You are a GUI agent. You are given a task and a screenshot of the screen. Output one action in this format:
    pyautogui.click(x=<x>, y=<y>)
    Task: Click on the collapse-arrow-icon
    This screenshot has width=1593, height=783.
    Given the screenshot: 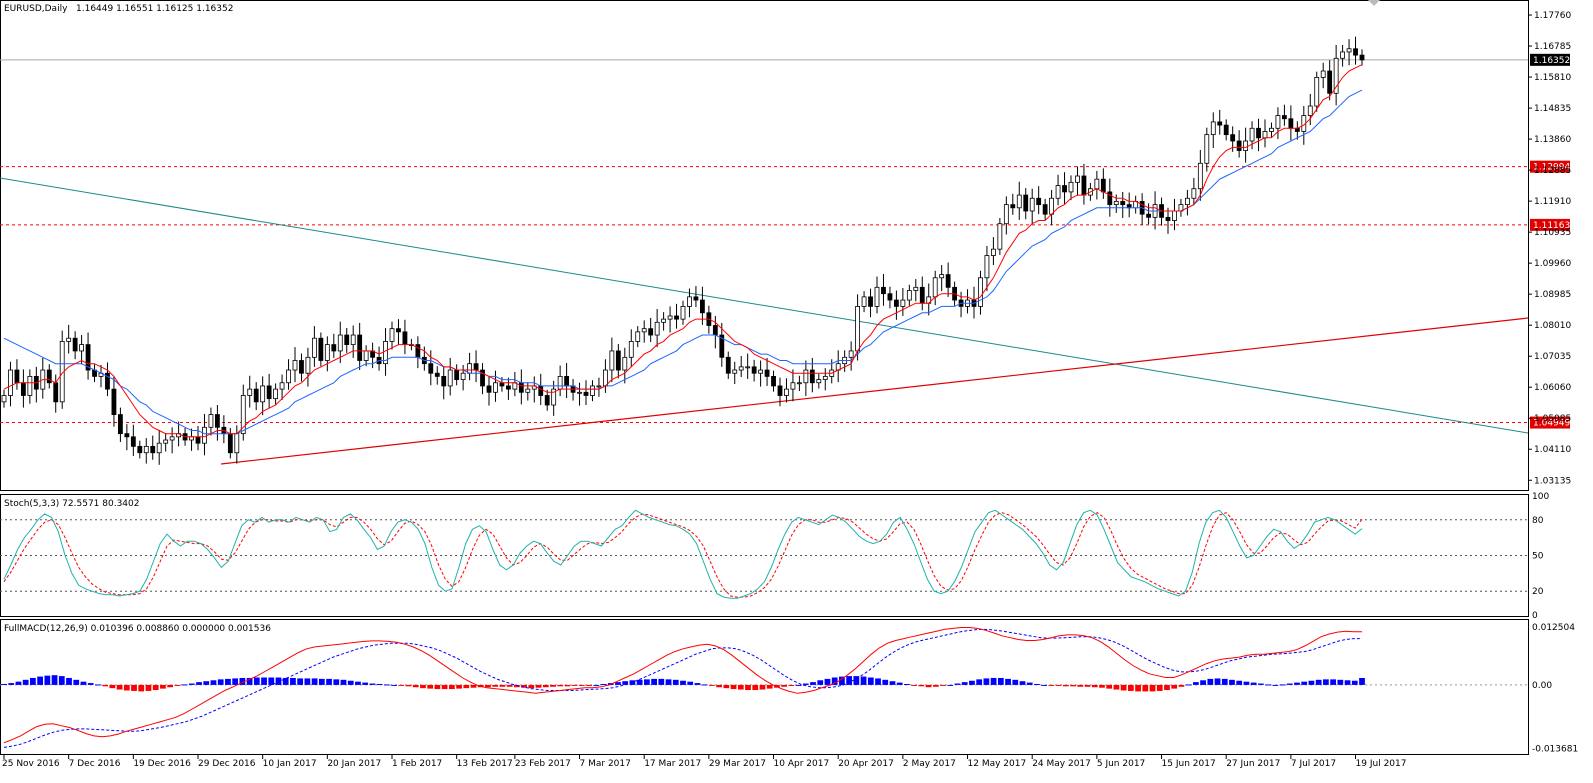 What is the action you would take?
    pyautogui.click(x=1374, y=3)
    